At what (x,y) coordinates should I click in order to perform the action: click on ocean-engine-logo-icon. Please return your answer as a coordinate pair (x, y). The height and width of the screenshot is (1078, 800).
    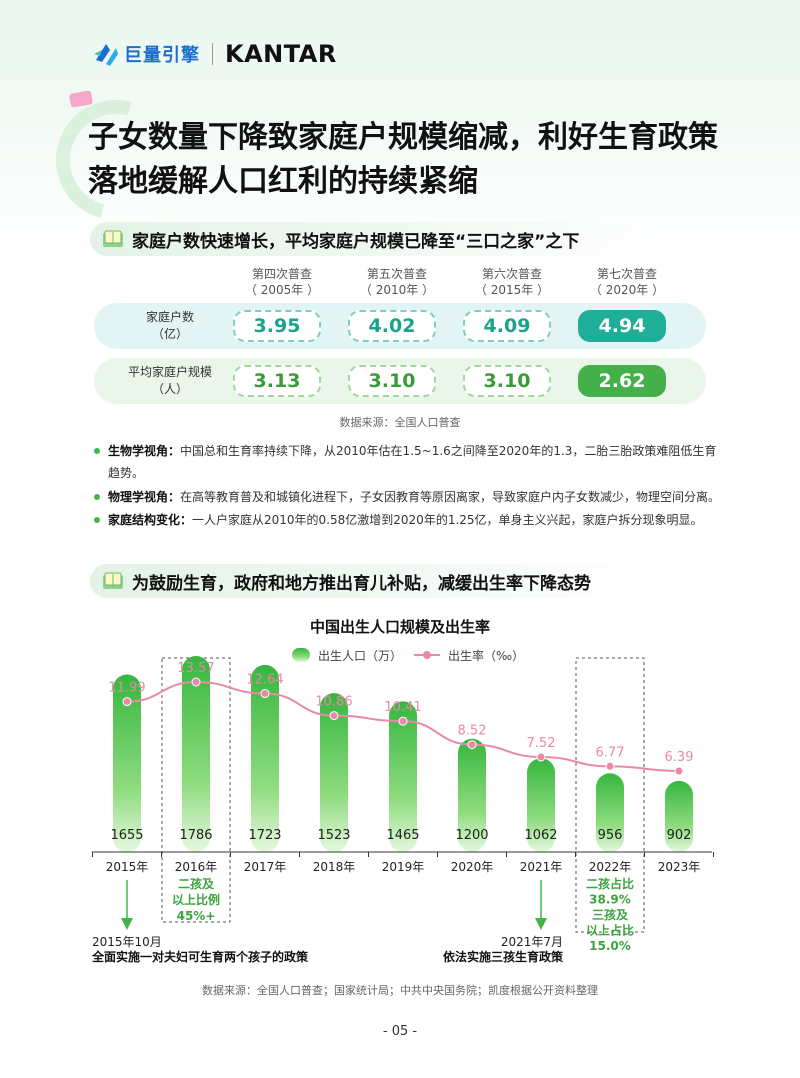
    Looking at the image, I should click on (106, 55).